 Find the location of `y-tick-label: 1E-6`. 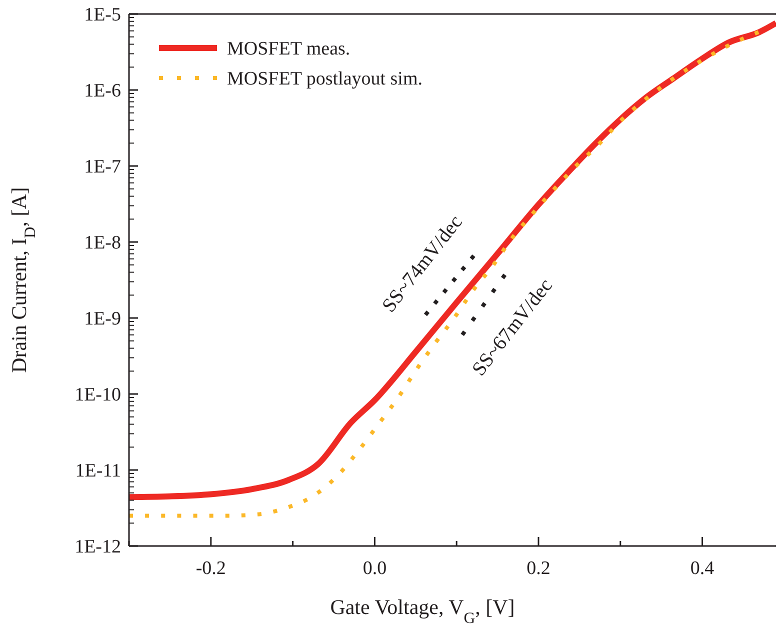

y-tick-label: 1E-6 is located at coordinates (102, 91).